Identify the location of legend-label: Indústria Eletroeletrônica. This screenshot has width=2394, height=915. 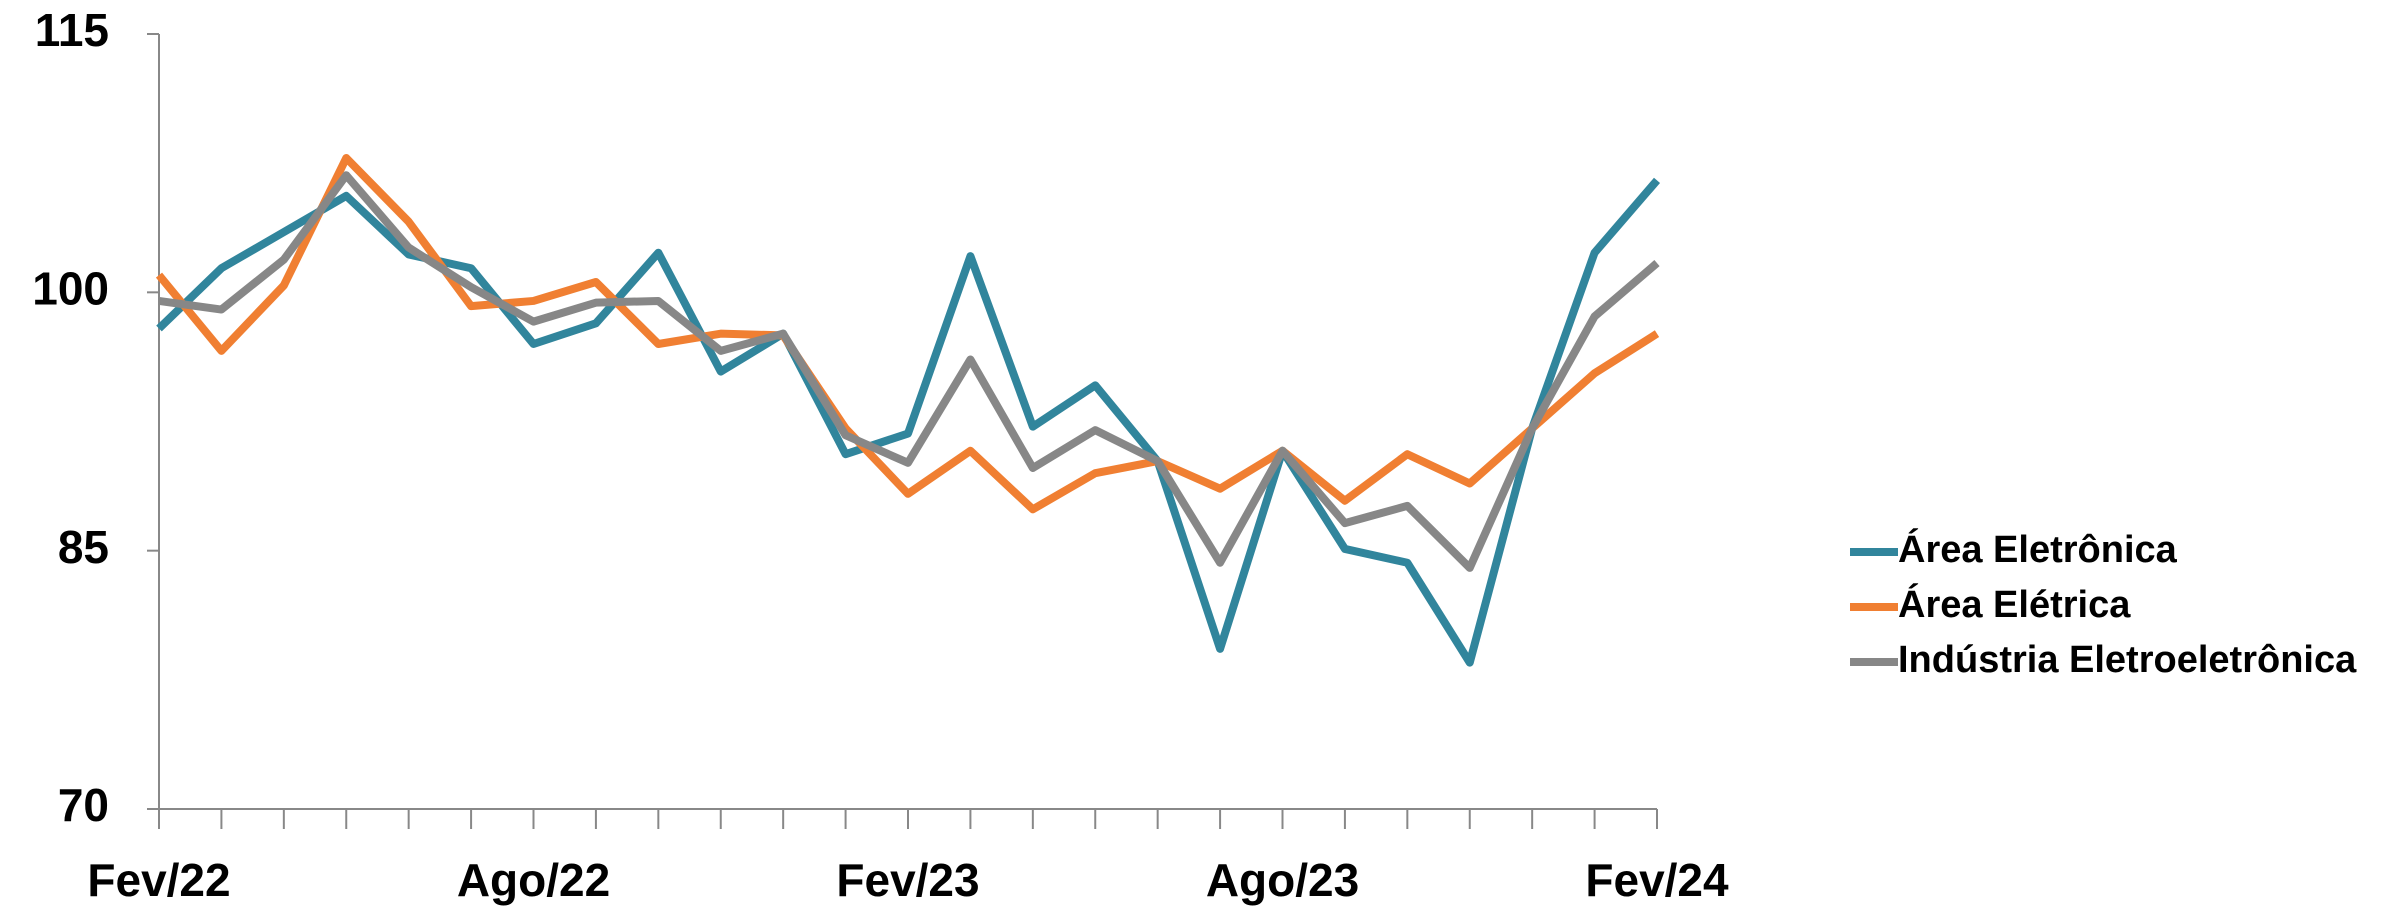
(2127, 660).